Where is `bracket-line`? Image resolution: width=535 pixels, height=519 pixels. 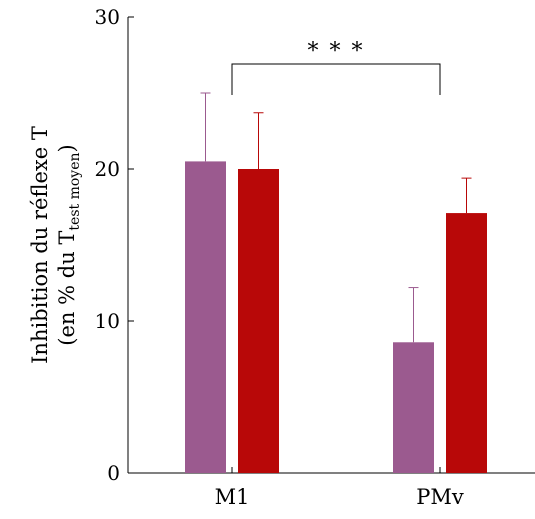
bracket-line is located at coordinates (336, 79).